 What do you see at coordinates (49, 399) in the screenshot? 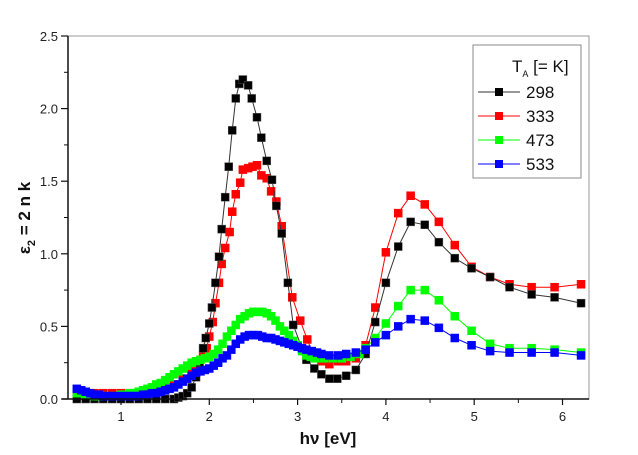
I see `y-tick-label: 0.0` at bounding box center [49, 399].